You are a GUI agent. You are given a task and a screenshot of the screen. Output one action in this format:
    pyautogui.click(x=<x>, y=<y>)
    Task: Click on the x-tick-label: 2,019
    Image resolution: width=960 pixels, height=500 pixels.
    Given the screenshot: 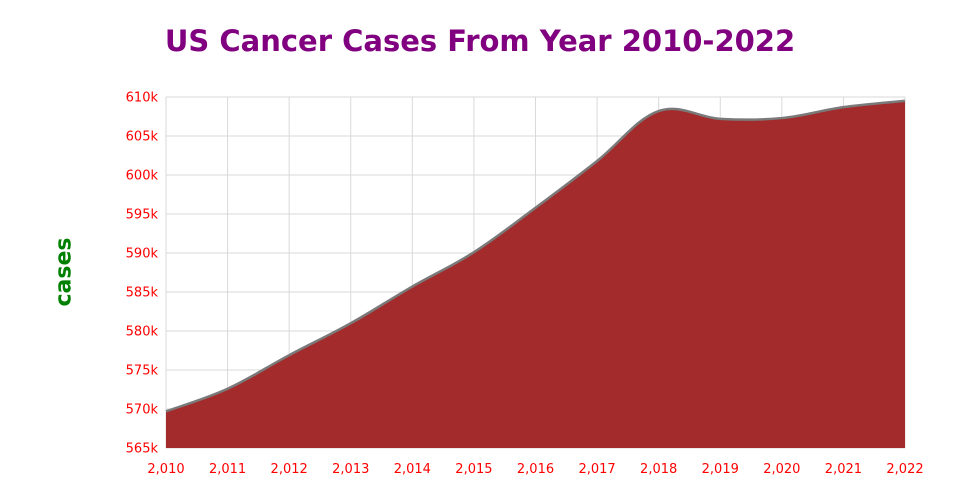 What is the action you would take?
    pyautogui.click(x=720, y=469)
    